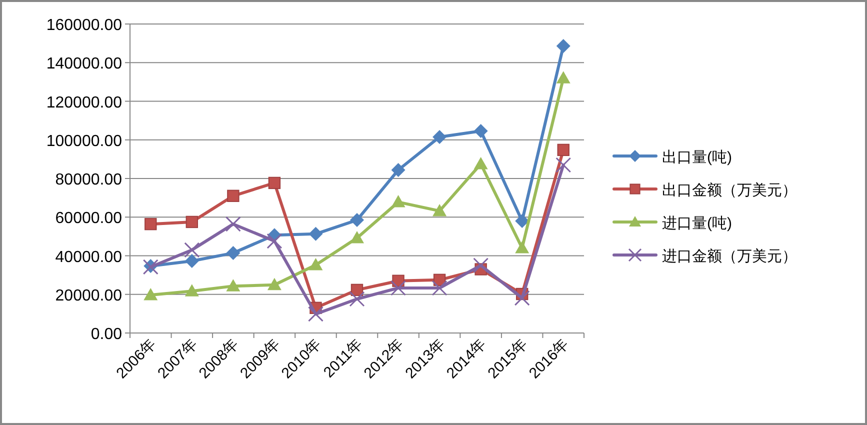  Describe the element at coordinates (729, 190) in the screenshot. I see `legend-label: 出口金额（万美元）` at that location.